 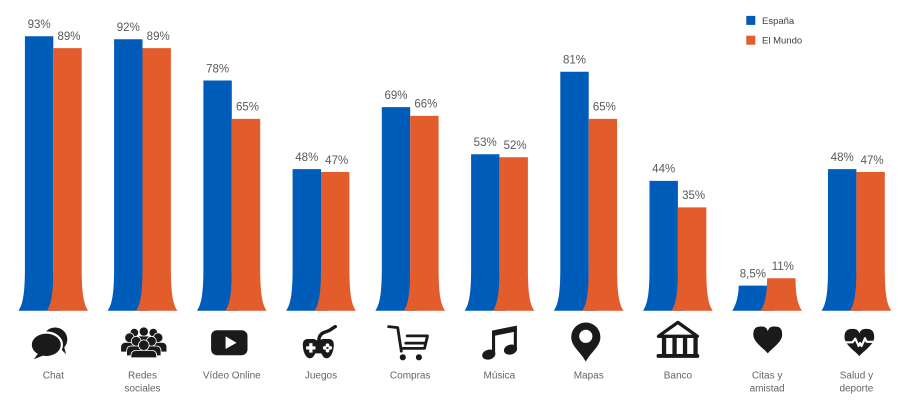 What do you see at coordinates (128, 28) in the screenshot?
I see `svg-text: 92%` at bounding box center [128, 28].